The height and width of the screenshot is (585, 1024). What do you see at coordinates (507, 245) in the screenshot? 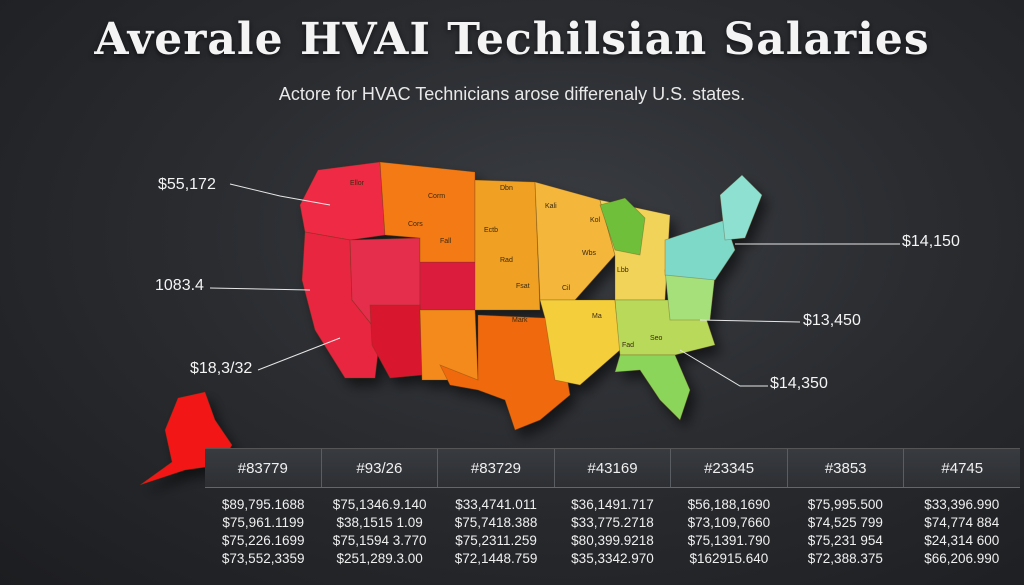
I see `region-plains` at bounding box center [507, 245].